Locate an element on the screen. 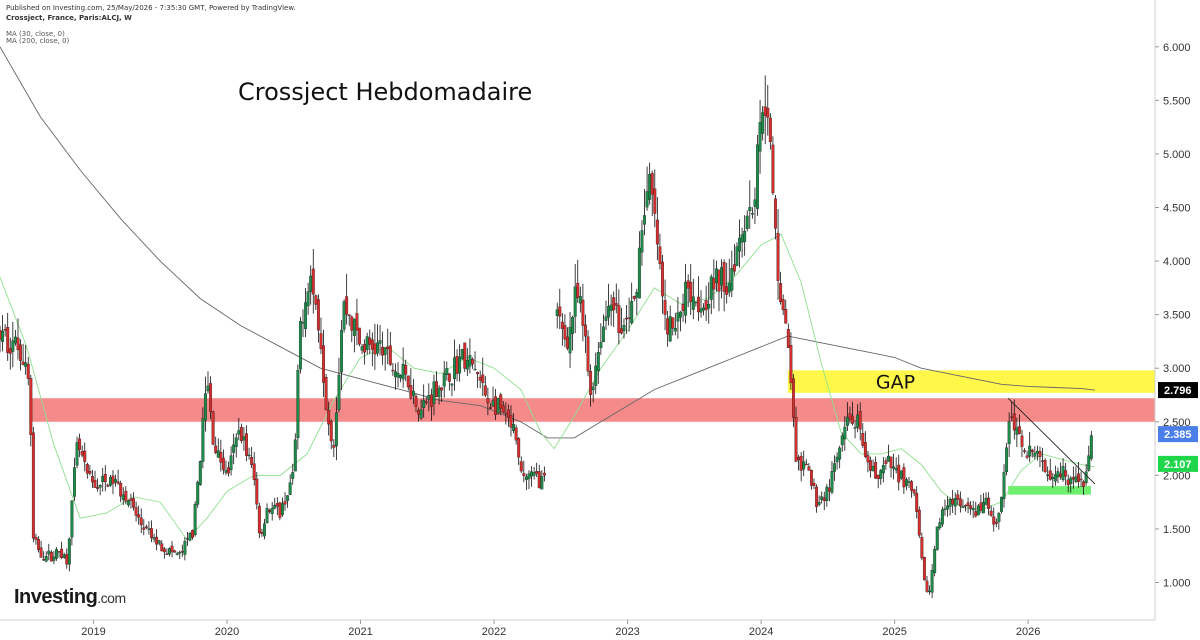 This screenshot has width=1200, height=640. investing-logo: Investing.com is located at coordinates (70, 597).